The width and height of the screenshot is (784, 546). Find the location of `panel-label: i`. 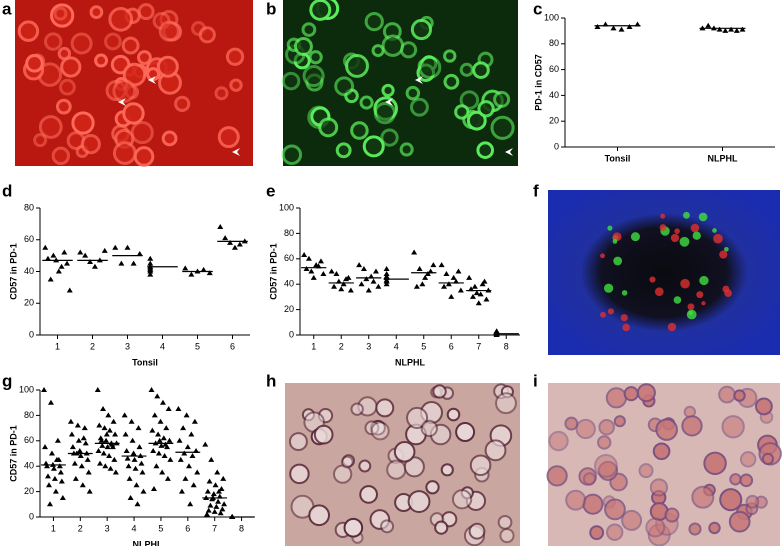

panel-label: i is located at coordinates (535, 380).